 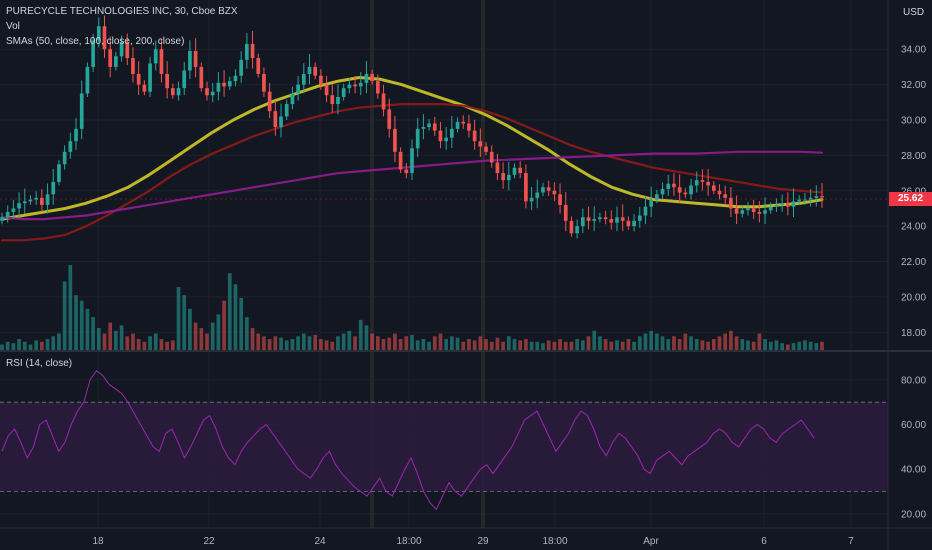 What do you see at coordinates (913, 470) in the screenshot?
I see `rsi-tick-label: 40.00` at bounding box center [913, 470].